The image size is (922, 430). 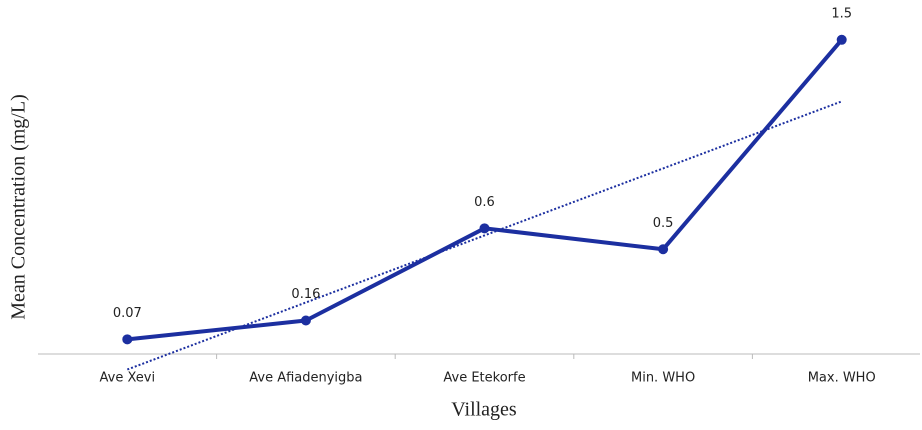 What do you see at coordinates (305, 294) in the screenshot?
I see `data-label: 0.16` at bounding box center [305, 294].